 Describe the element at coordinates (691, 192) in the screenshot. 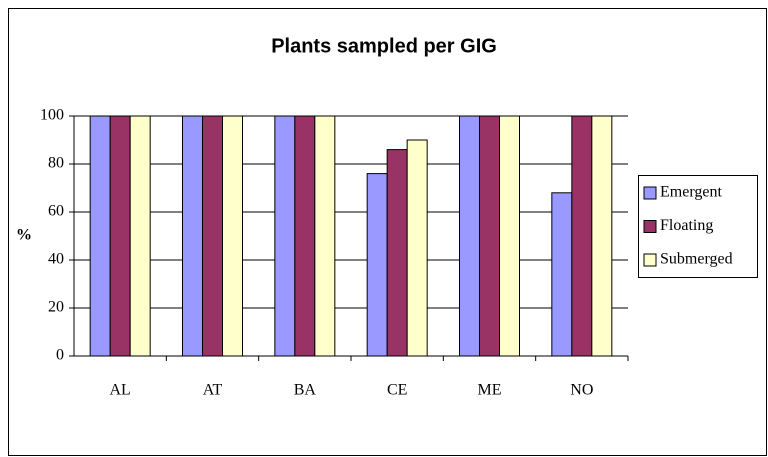

I see `legend-label: Emergent` at that location.